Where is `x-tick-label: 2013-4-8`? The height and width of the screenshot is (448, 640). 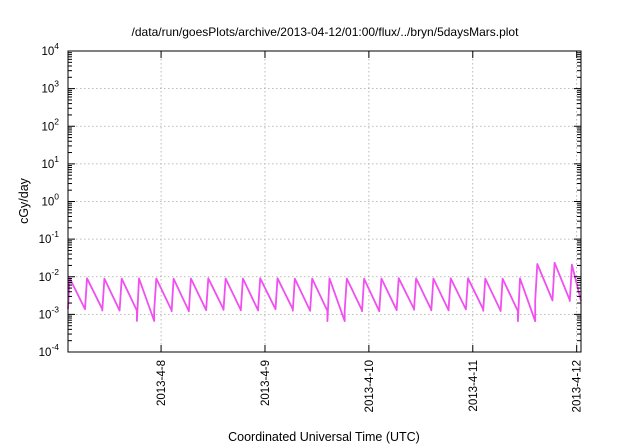 x-tick-label: 2013-4-8 is located at coordinates (162, 383).